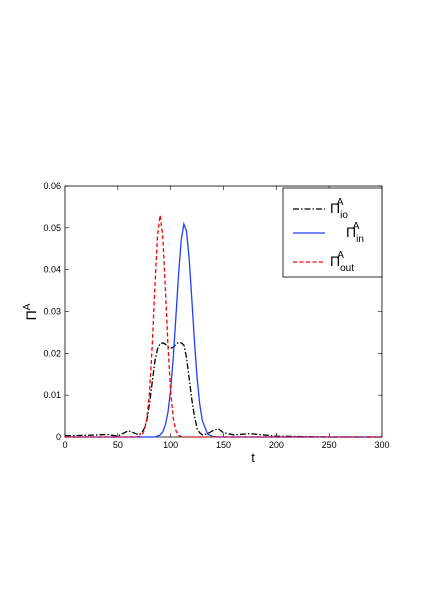 The height and width of the screenshot is (599, 424). I want to click on x-tick-label: 0, so click(64, 445).